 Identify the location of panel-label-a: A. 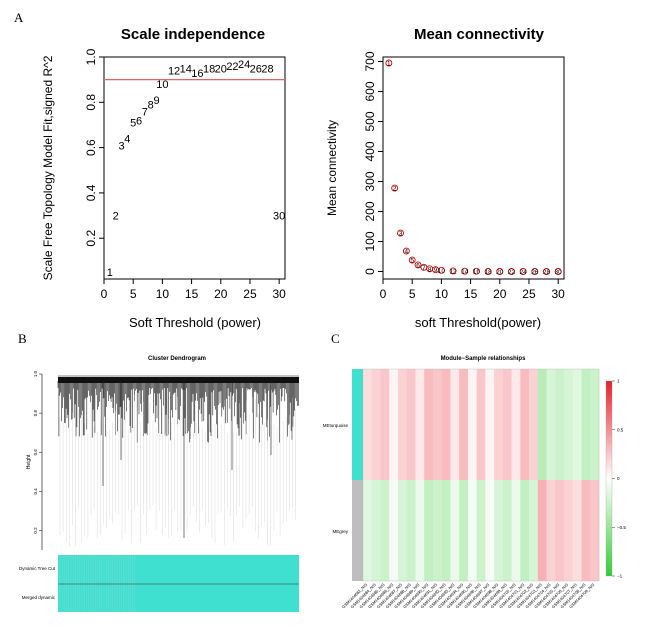
(19, 17).